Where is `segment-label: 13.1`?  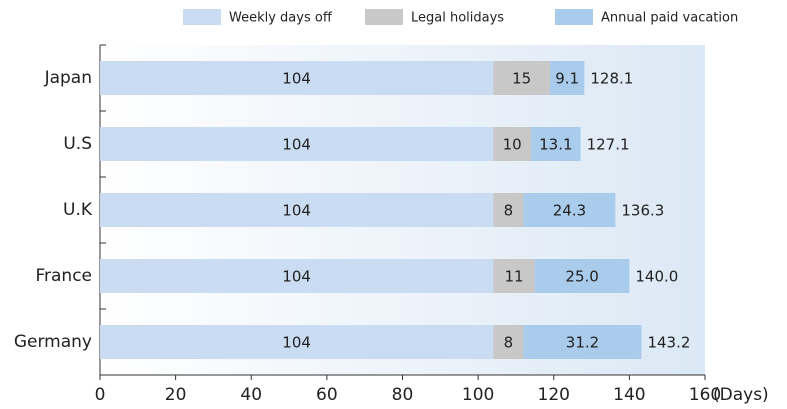
segment-label: 13.1 is located at coordinates (555, 145).